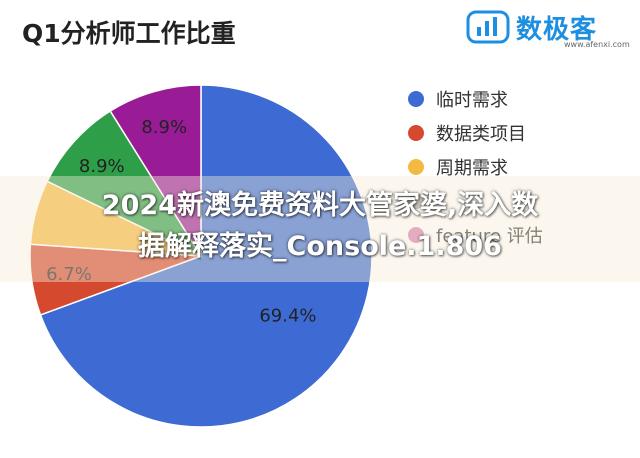  Describe the element at coordinates (320, 246) in the screenshot. I see `overlay-line-2: 据解释落实_Console.1.806` at that location.